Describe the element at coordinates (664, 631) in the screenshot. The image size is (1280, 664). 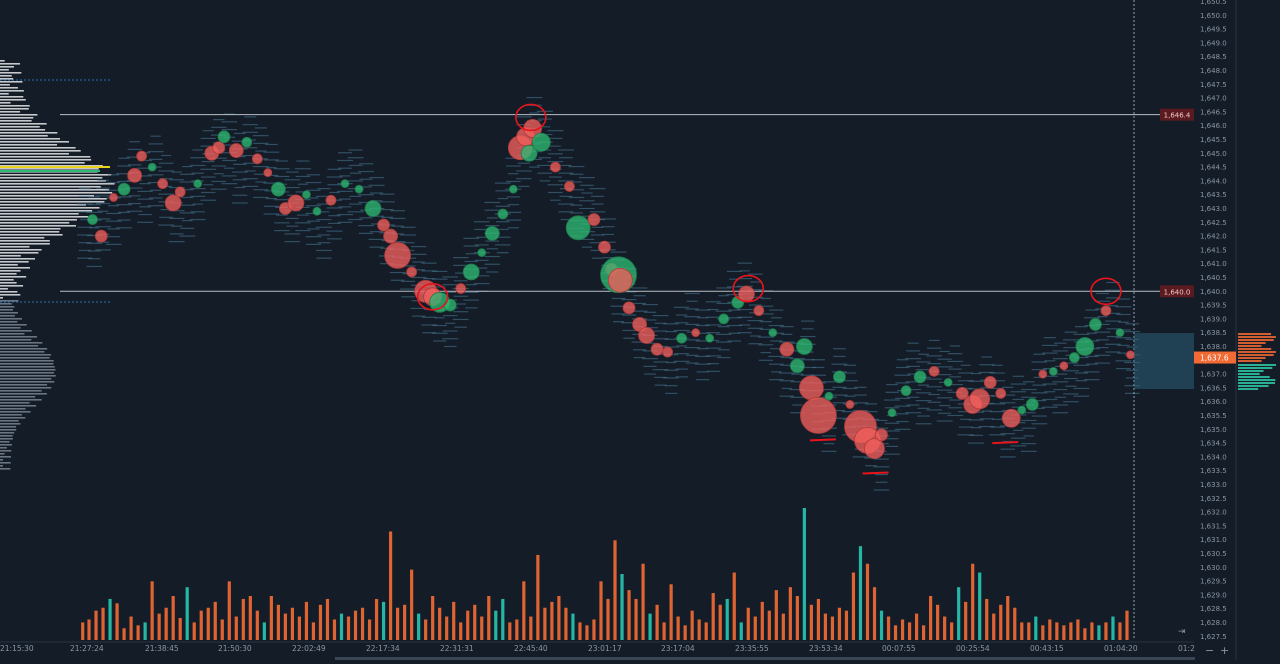
I see `volume-bar` at that location.